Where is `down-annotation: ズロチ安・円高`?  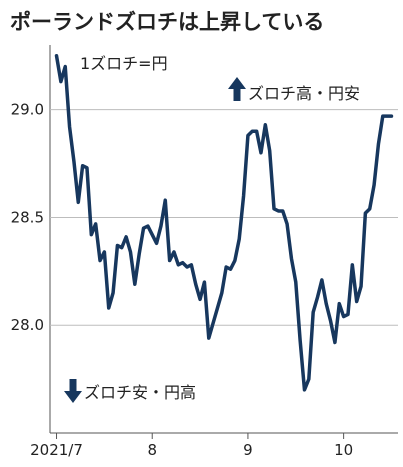 down-annotation: ズロチ安・円高 is located at coordinates (130, 391).